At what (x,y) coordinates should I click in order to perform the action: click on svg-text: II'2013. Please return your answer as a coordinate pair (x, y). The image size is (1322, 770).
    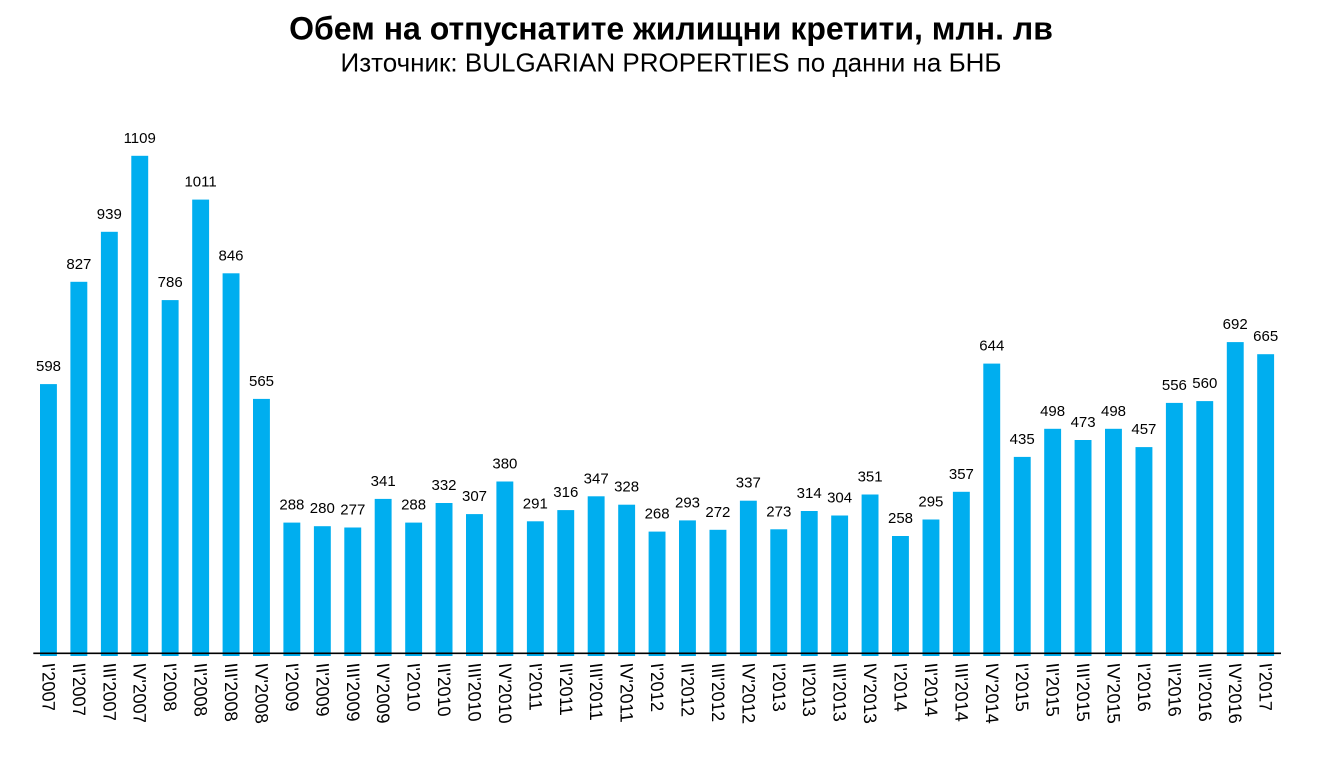
    Looking at the image, I should click on (809, 690).